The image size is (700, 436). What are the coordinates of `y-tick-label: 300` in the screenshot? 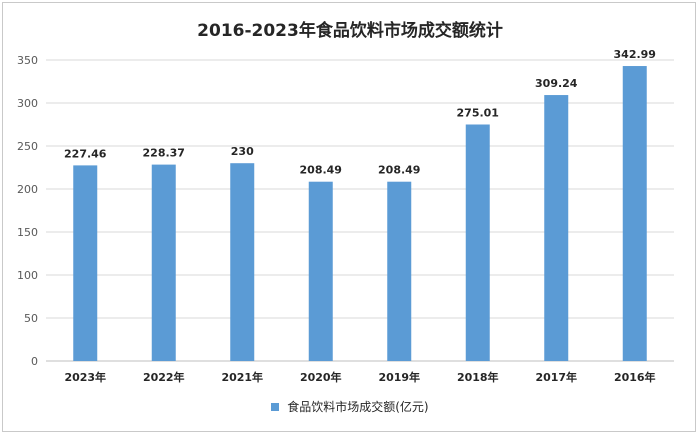 It's located at (27, 103).